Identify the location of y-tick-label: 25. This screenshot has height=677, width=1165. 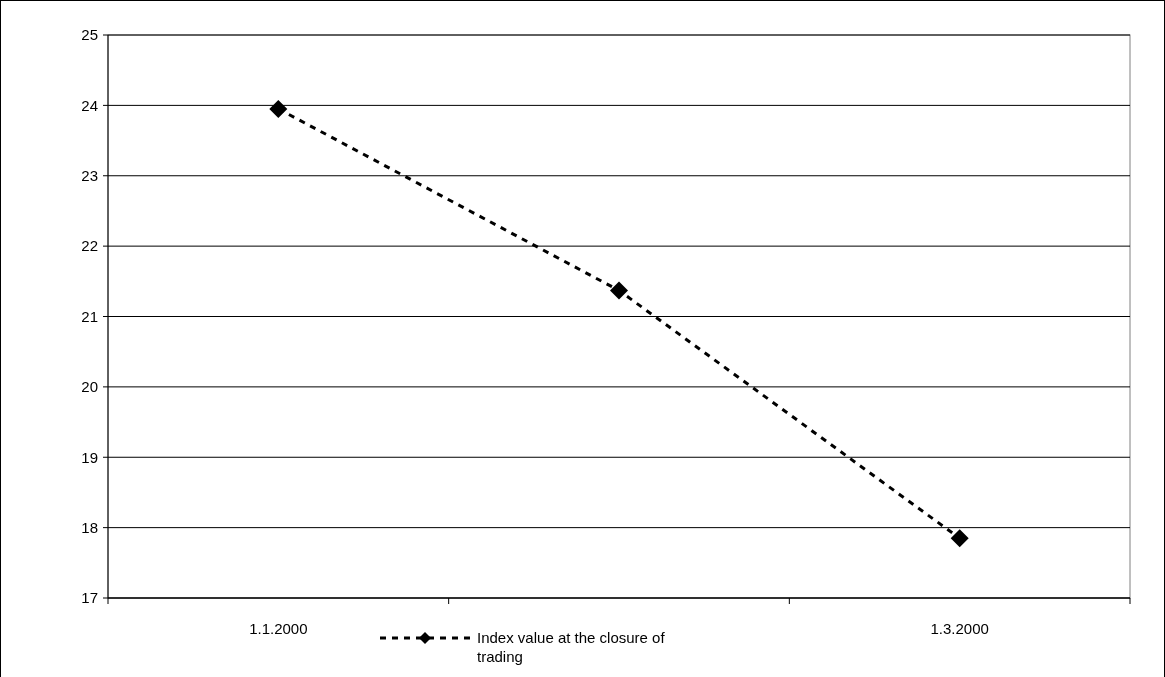
(89, 35).